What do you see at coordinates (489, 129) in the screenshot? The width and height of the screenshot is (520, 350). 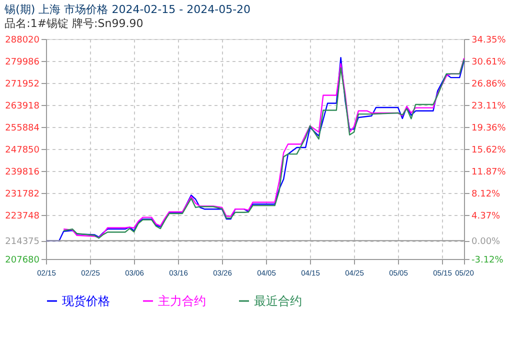 I see `y2-tick-label: 19.36%` at bounding box center [489, 129].